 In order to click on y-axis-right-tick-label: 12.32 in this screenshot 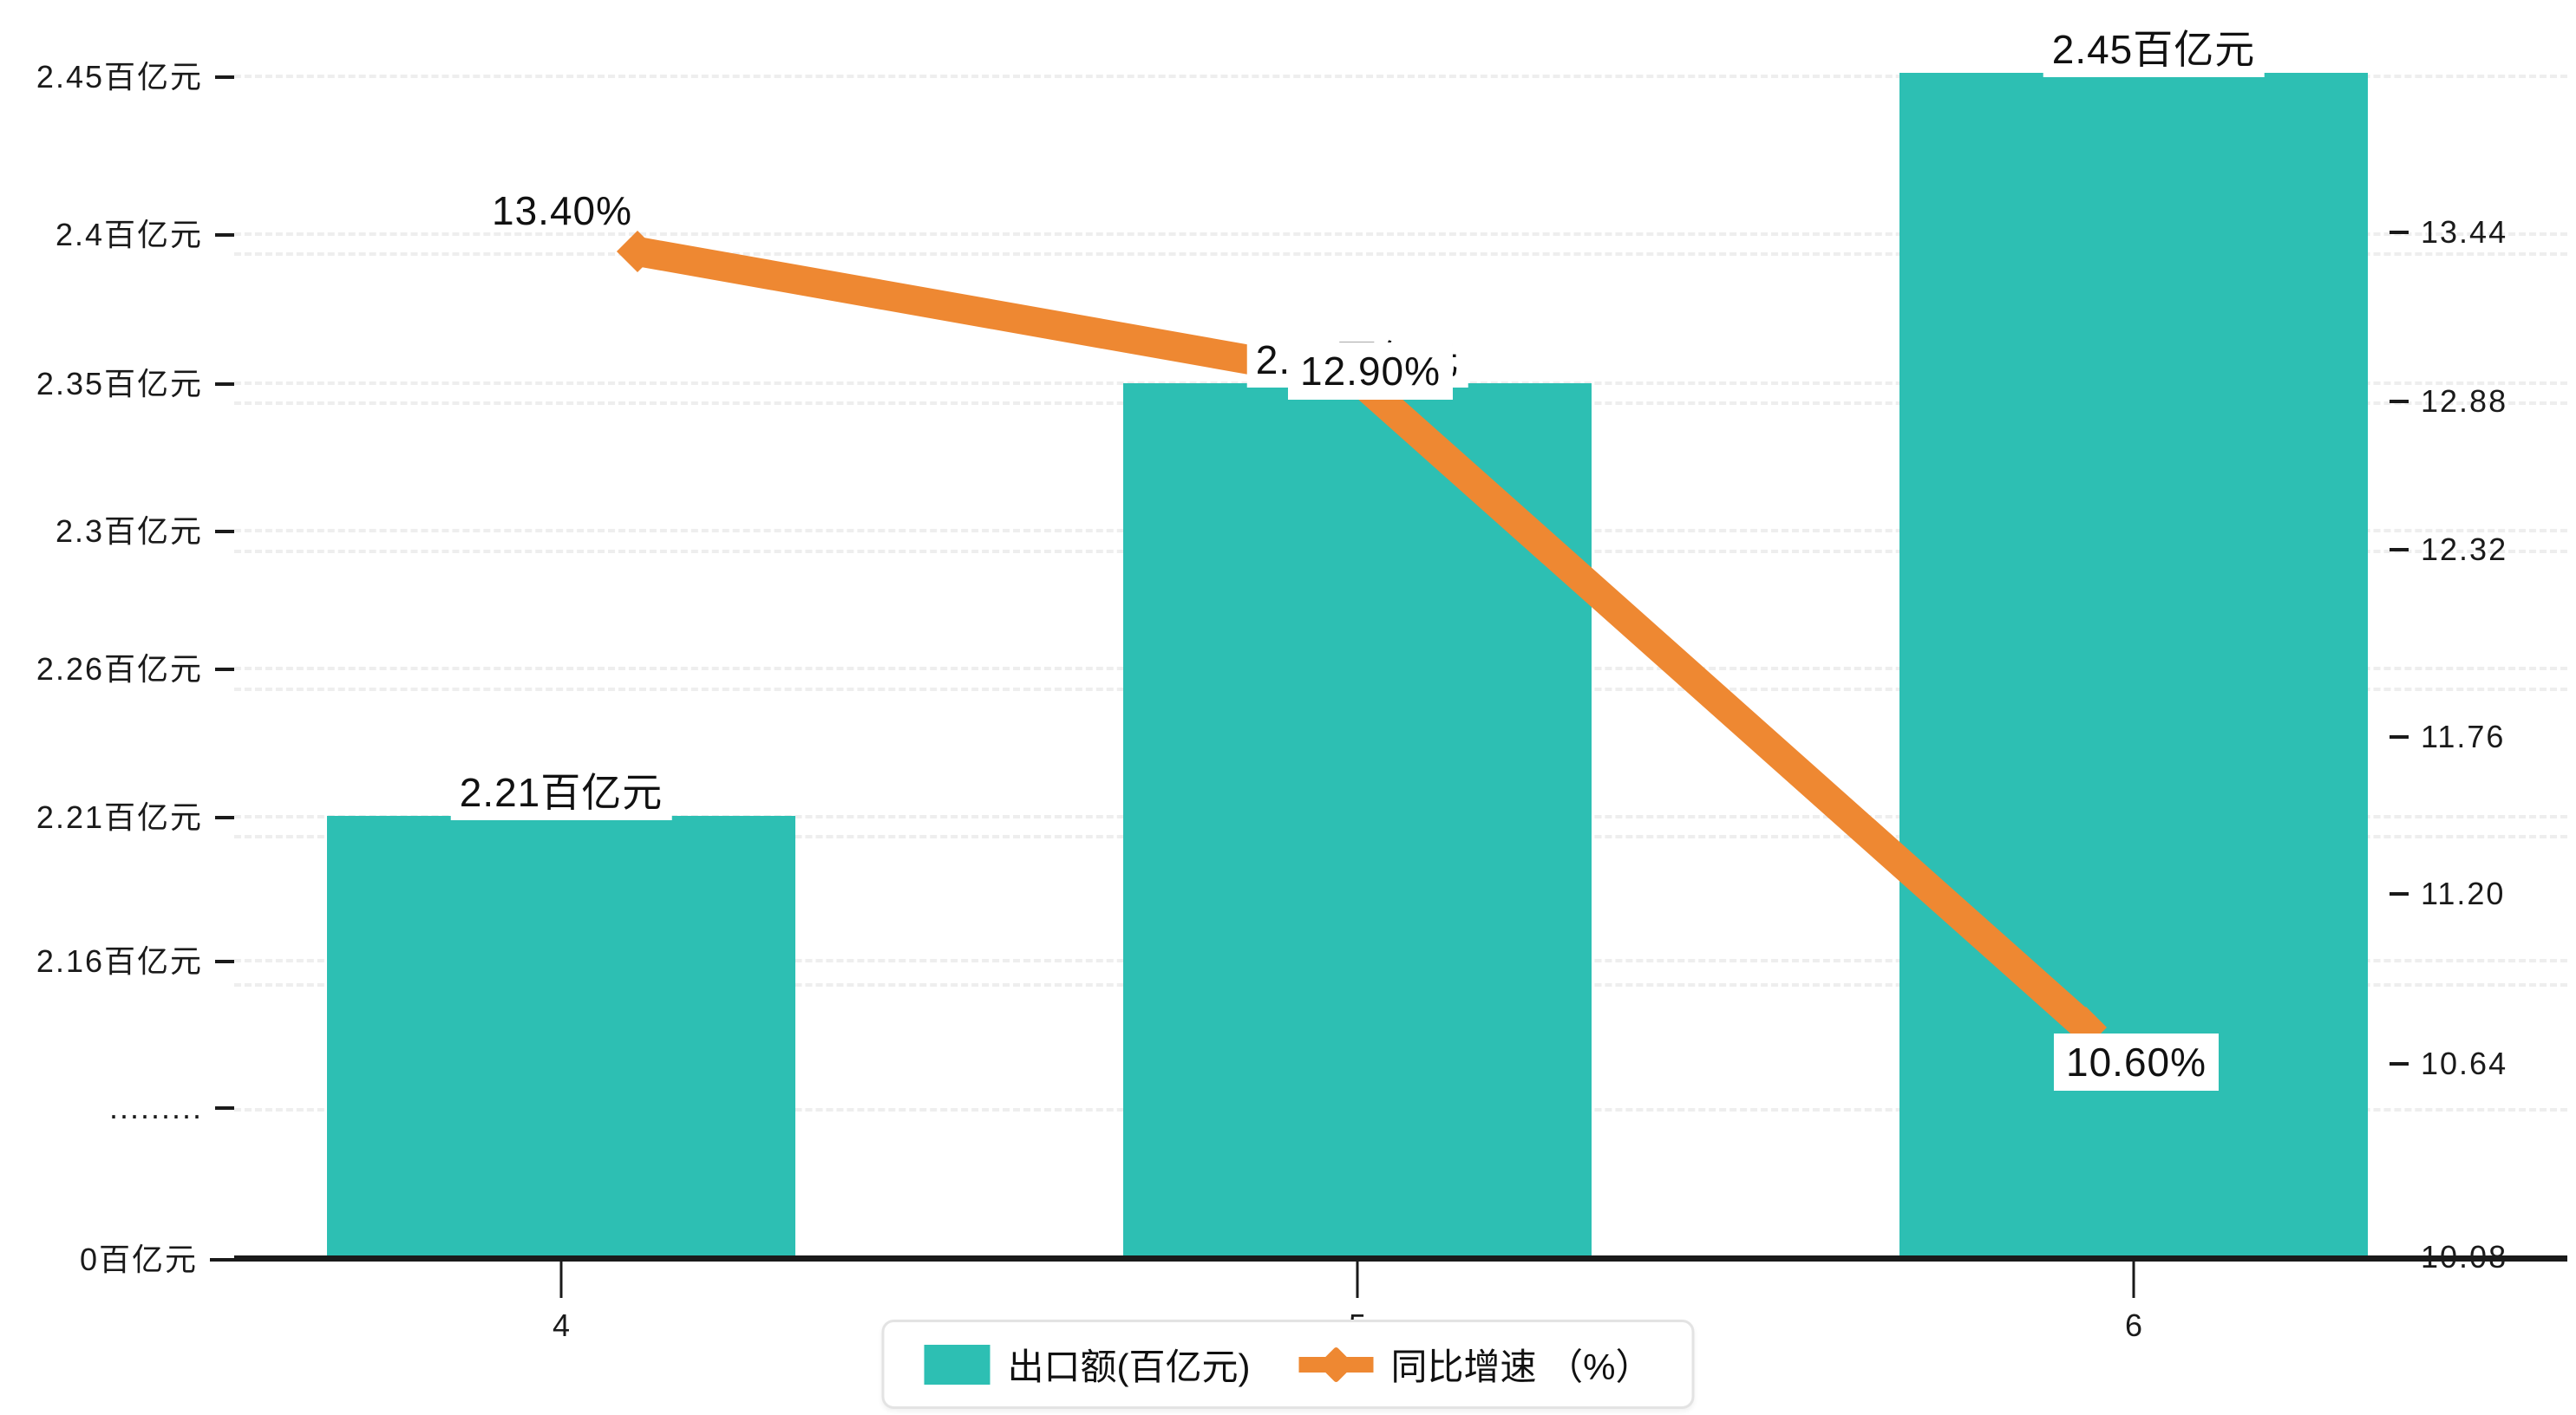, I will do `click(2464, 549)`.